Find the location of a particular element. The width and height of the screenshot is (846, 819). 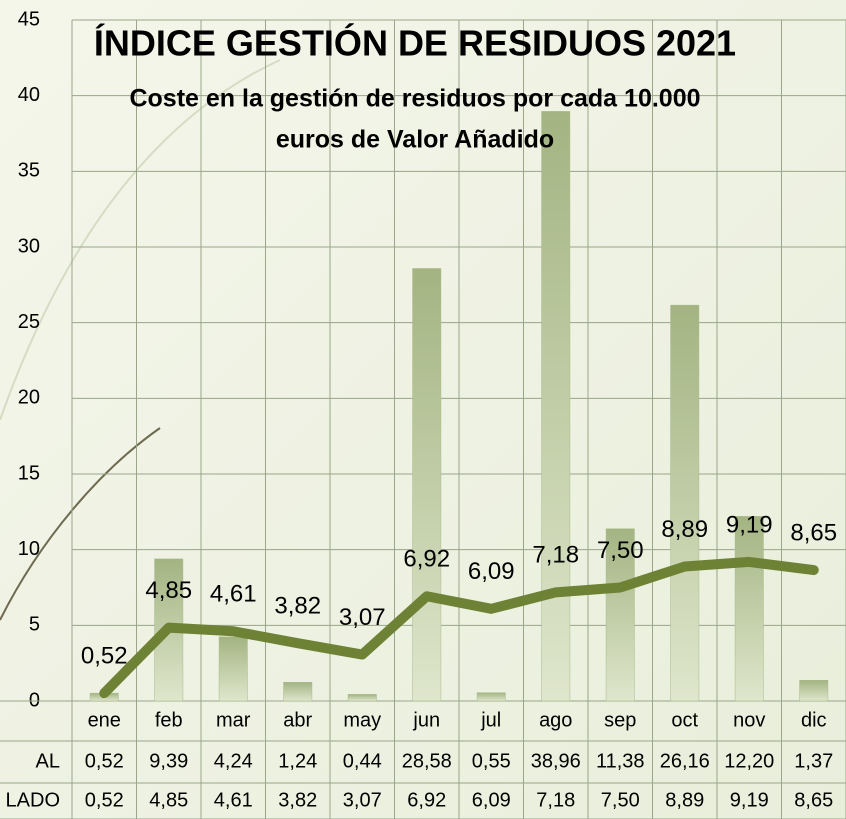

table-cell: 8,65 is located at coordinates (813, 800).